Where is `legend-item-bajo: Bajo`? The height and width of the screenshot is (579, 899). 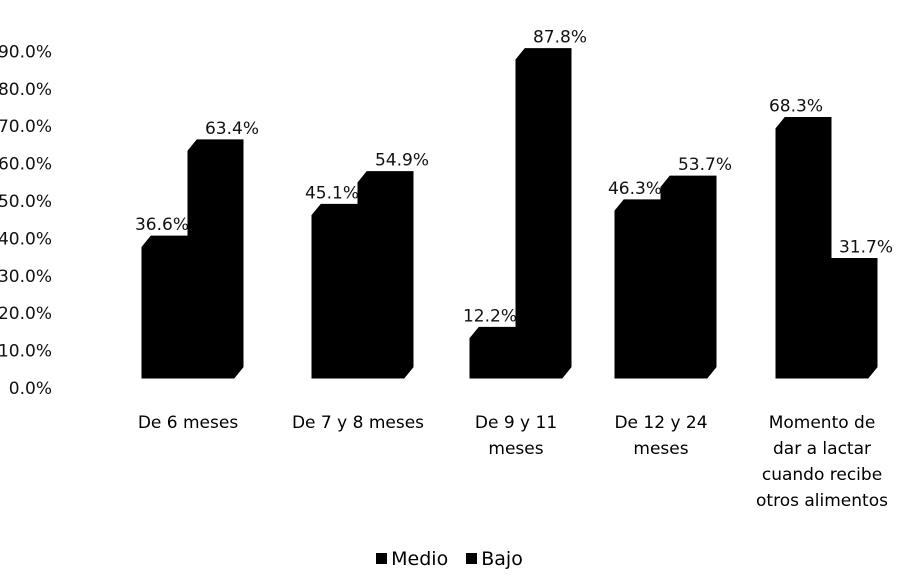
legend-item-bajo: Bajo is located at coordinates (494, 559).